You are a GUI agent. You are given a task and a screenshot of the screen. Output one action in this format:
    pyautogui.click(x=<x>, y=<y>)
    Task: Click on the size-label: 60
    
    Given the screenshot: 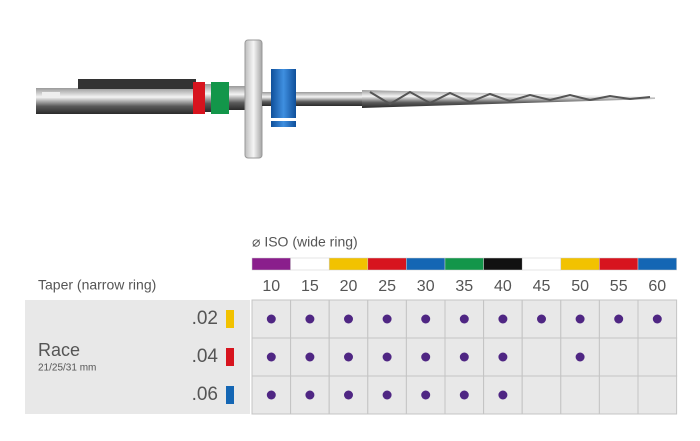 What is the action you would take?
    pyautogui.click(x=657, y=286)
    